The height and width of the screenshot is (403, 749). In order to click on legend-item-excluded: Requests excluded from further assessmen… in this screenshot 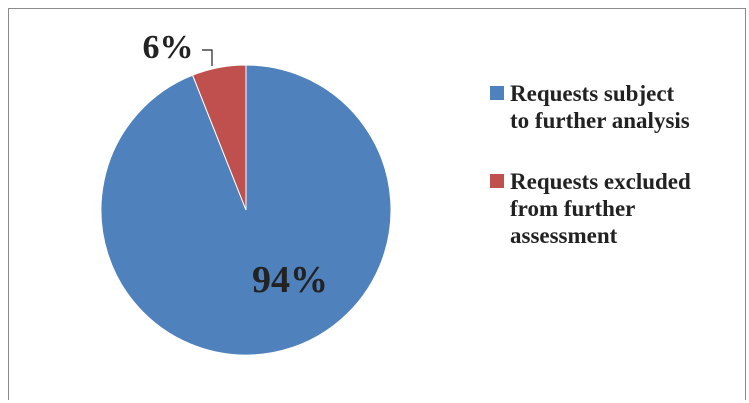, I will do `click(617, 208)`.